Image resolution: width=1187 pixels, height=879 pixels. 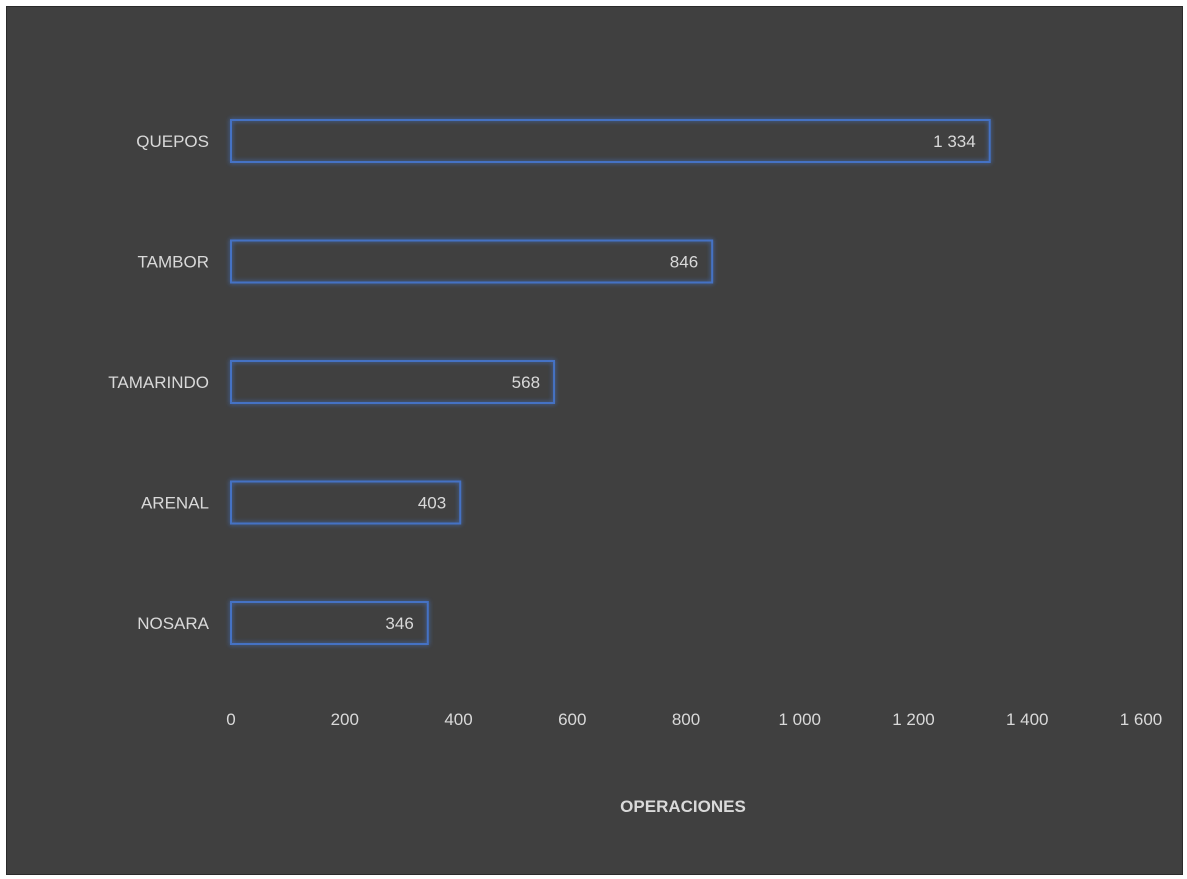 I want to click on bar-tamarindo: 568, so click(x=393, y=382).